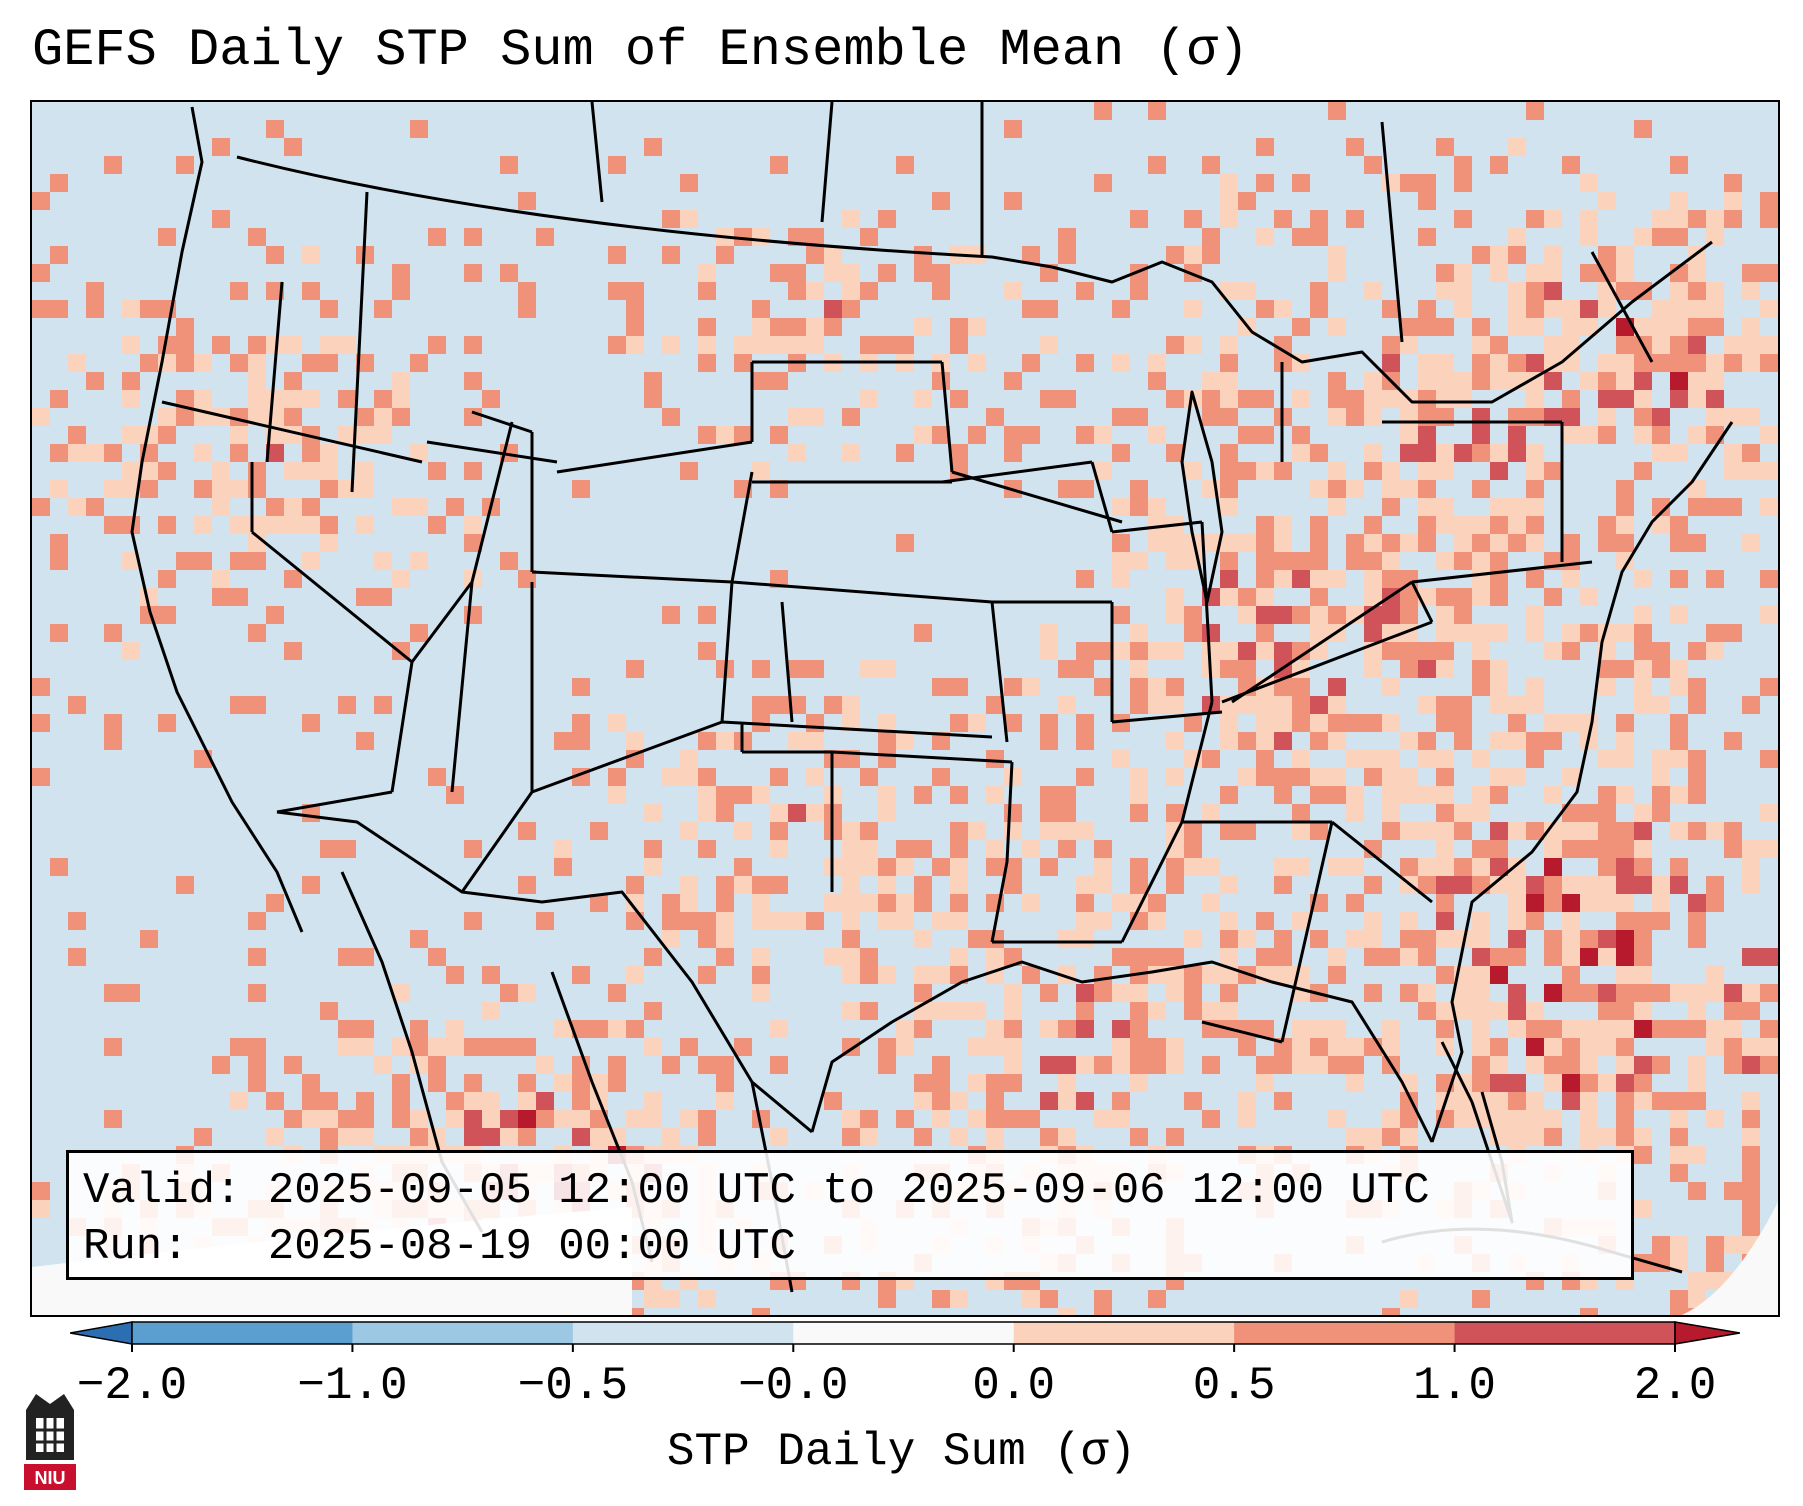  I want to click on colorbar-outline, so click(903, 1333).